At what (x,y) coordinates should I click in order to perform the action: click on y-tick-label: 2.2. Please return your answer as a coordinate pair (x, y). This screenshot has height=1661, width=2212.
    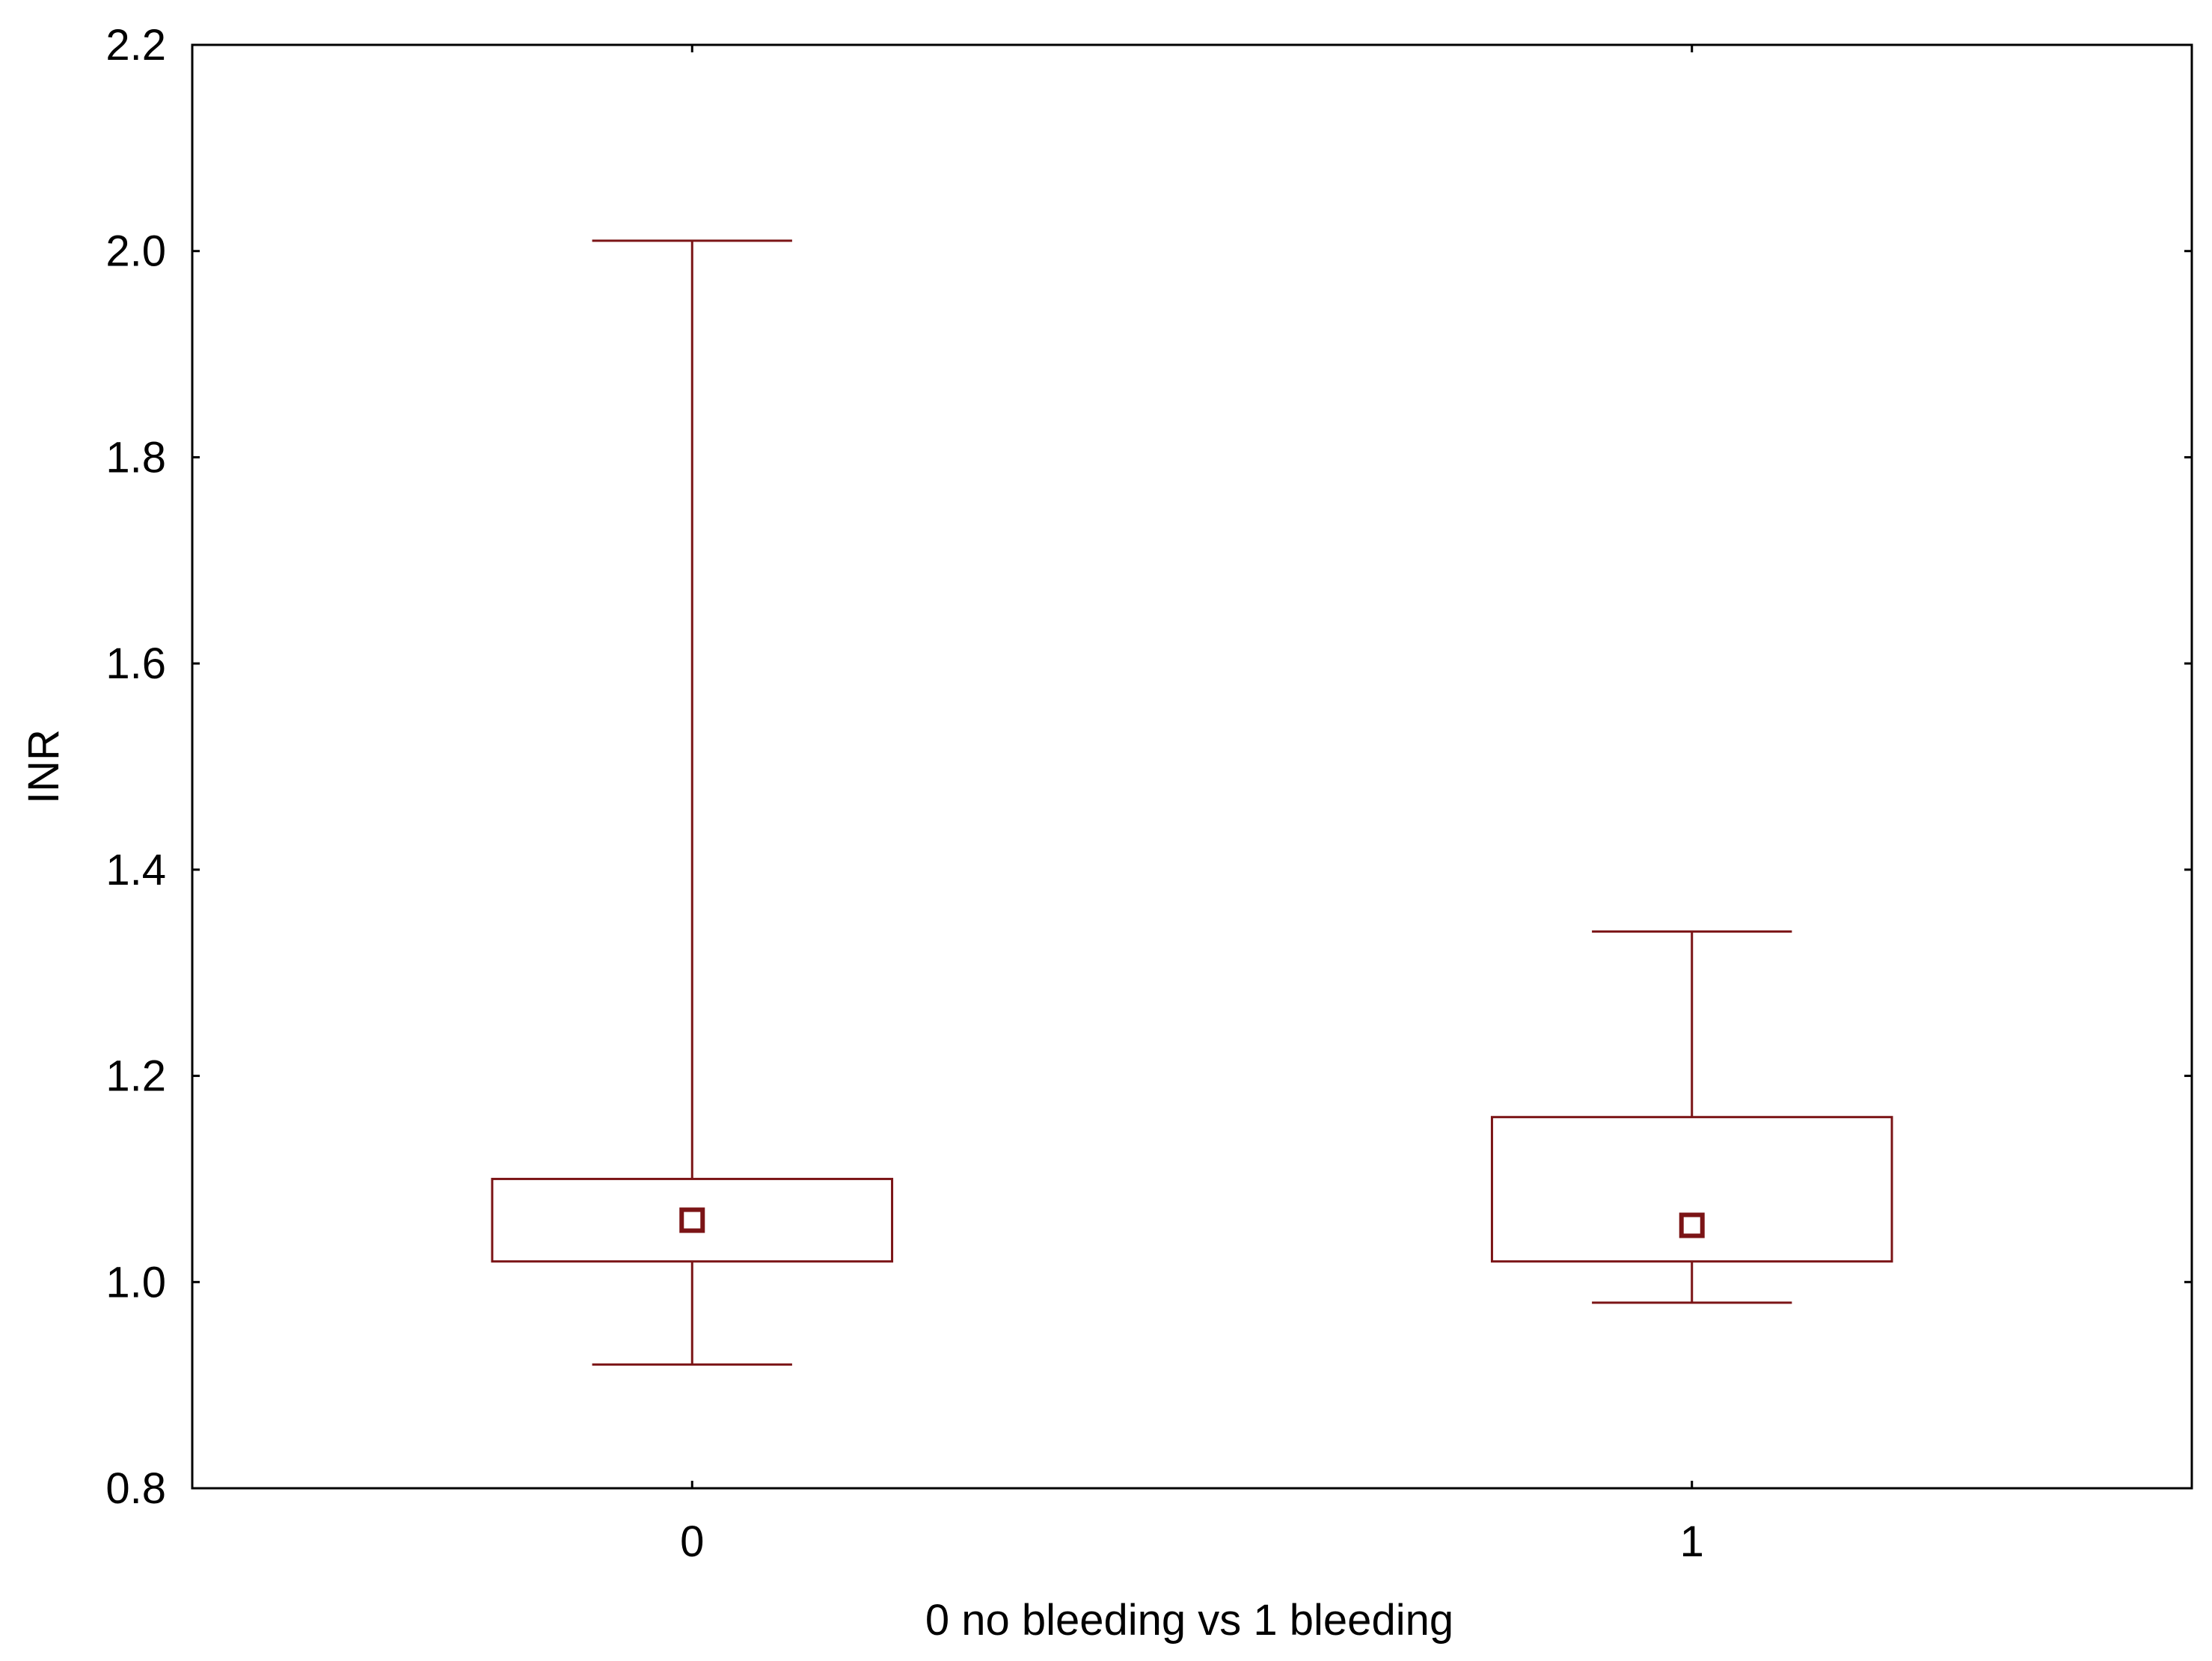
    Looking at the image, I should click on (135, 45).